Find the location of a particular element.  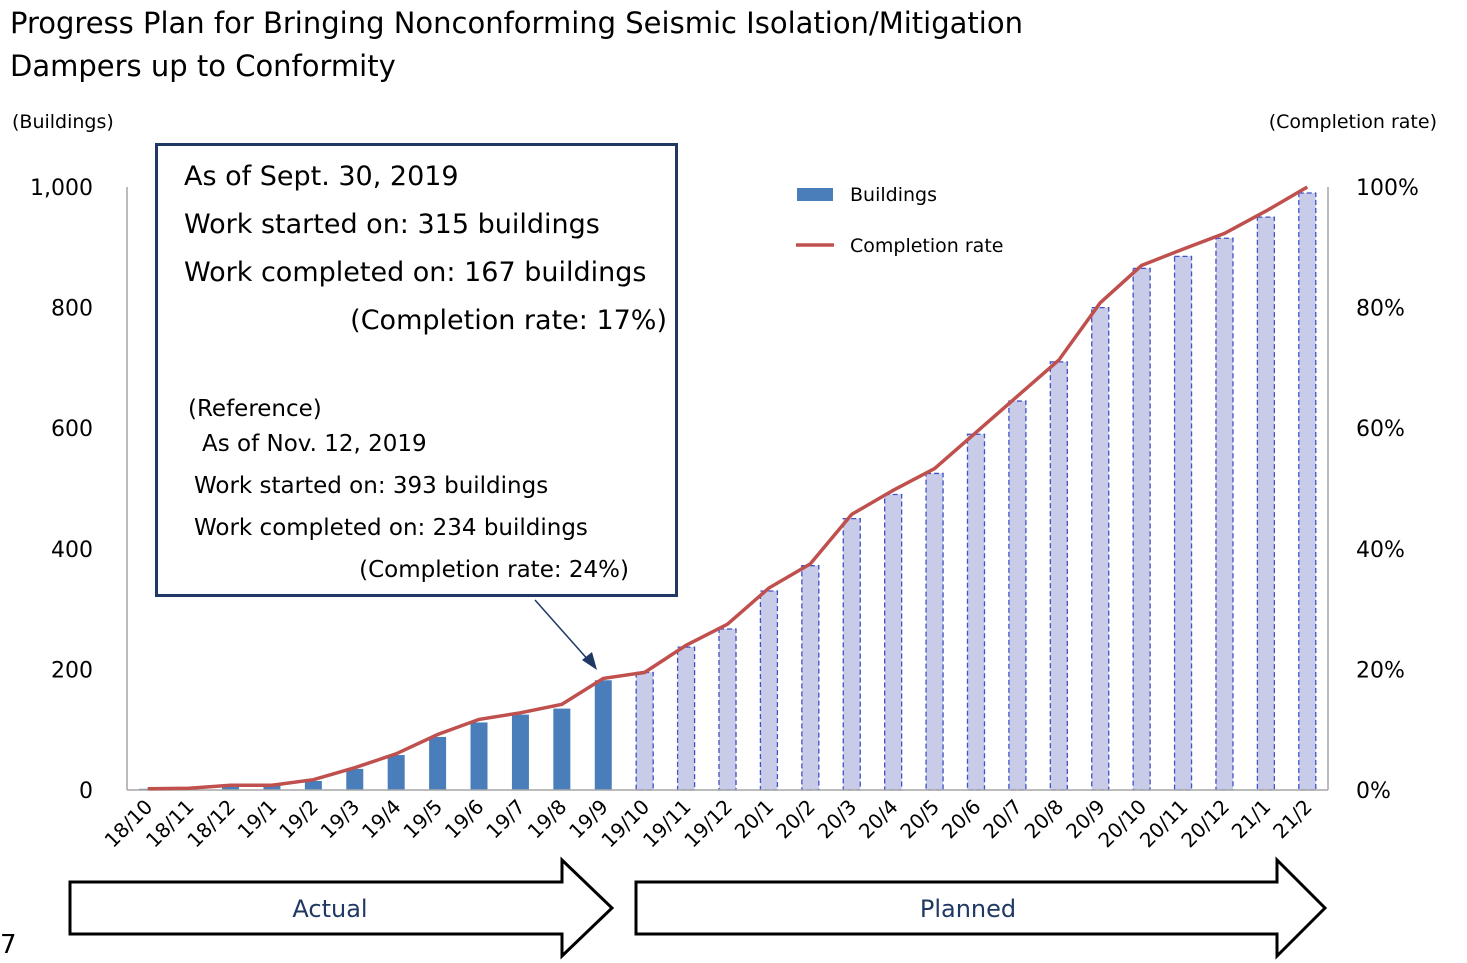

y2-tick-label: 40% is located at coordinates (1380, 550).